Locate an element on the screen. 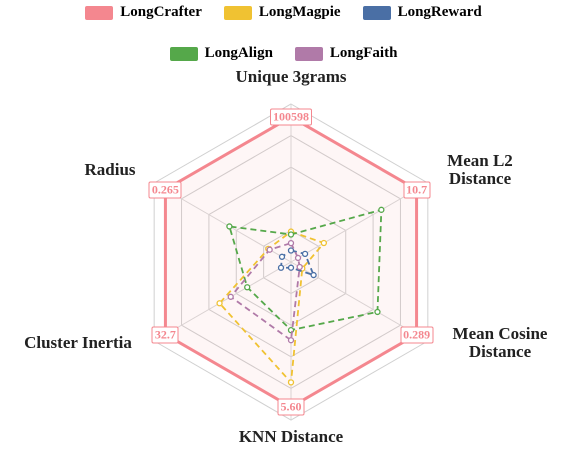 Image resolution: width=567 pixels, height=451 pixels. legend-item: LongAlign is located at coordinates (221, 53).